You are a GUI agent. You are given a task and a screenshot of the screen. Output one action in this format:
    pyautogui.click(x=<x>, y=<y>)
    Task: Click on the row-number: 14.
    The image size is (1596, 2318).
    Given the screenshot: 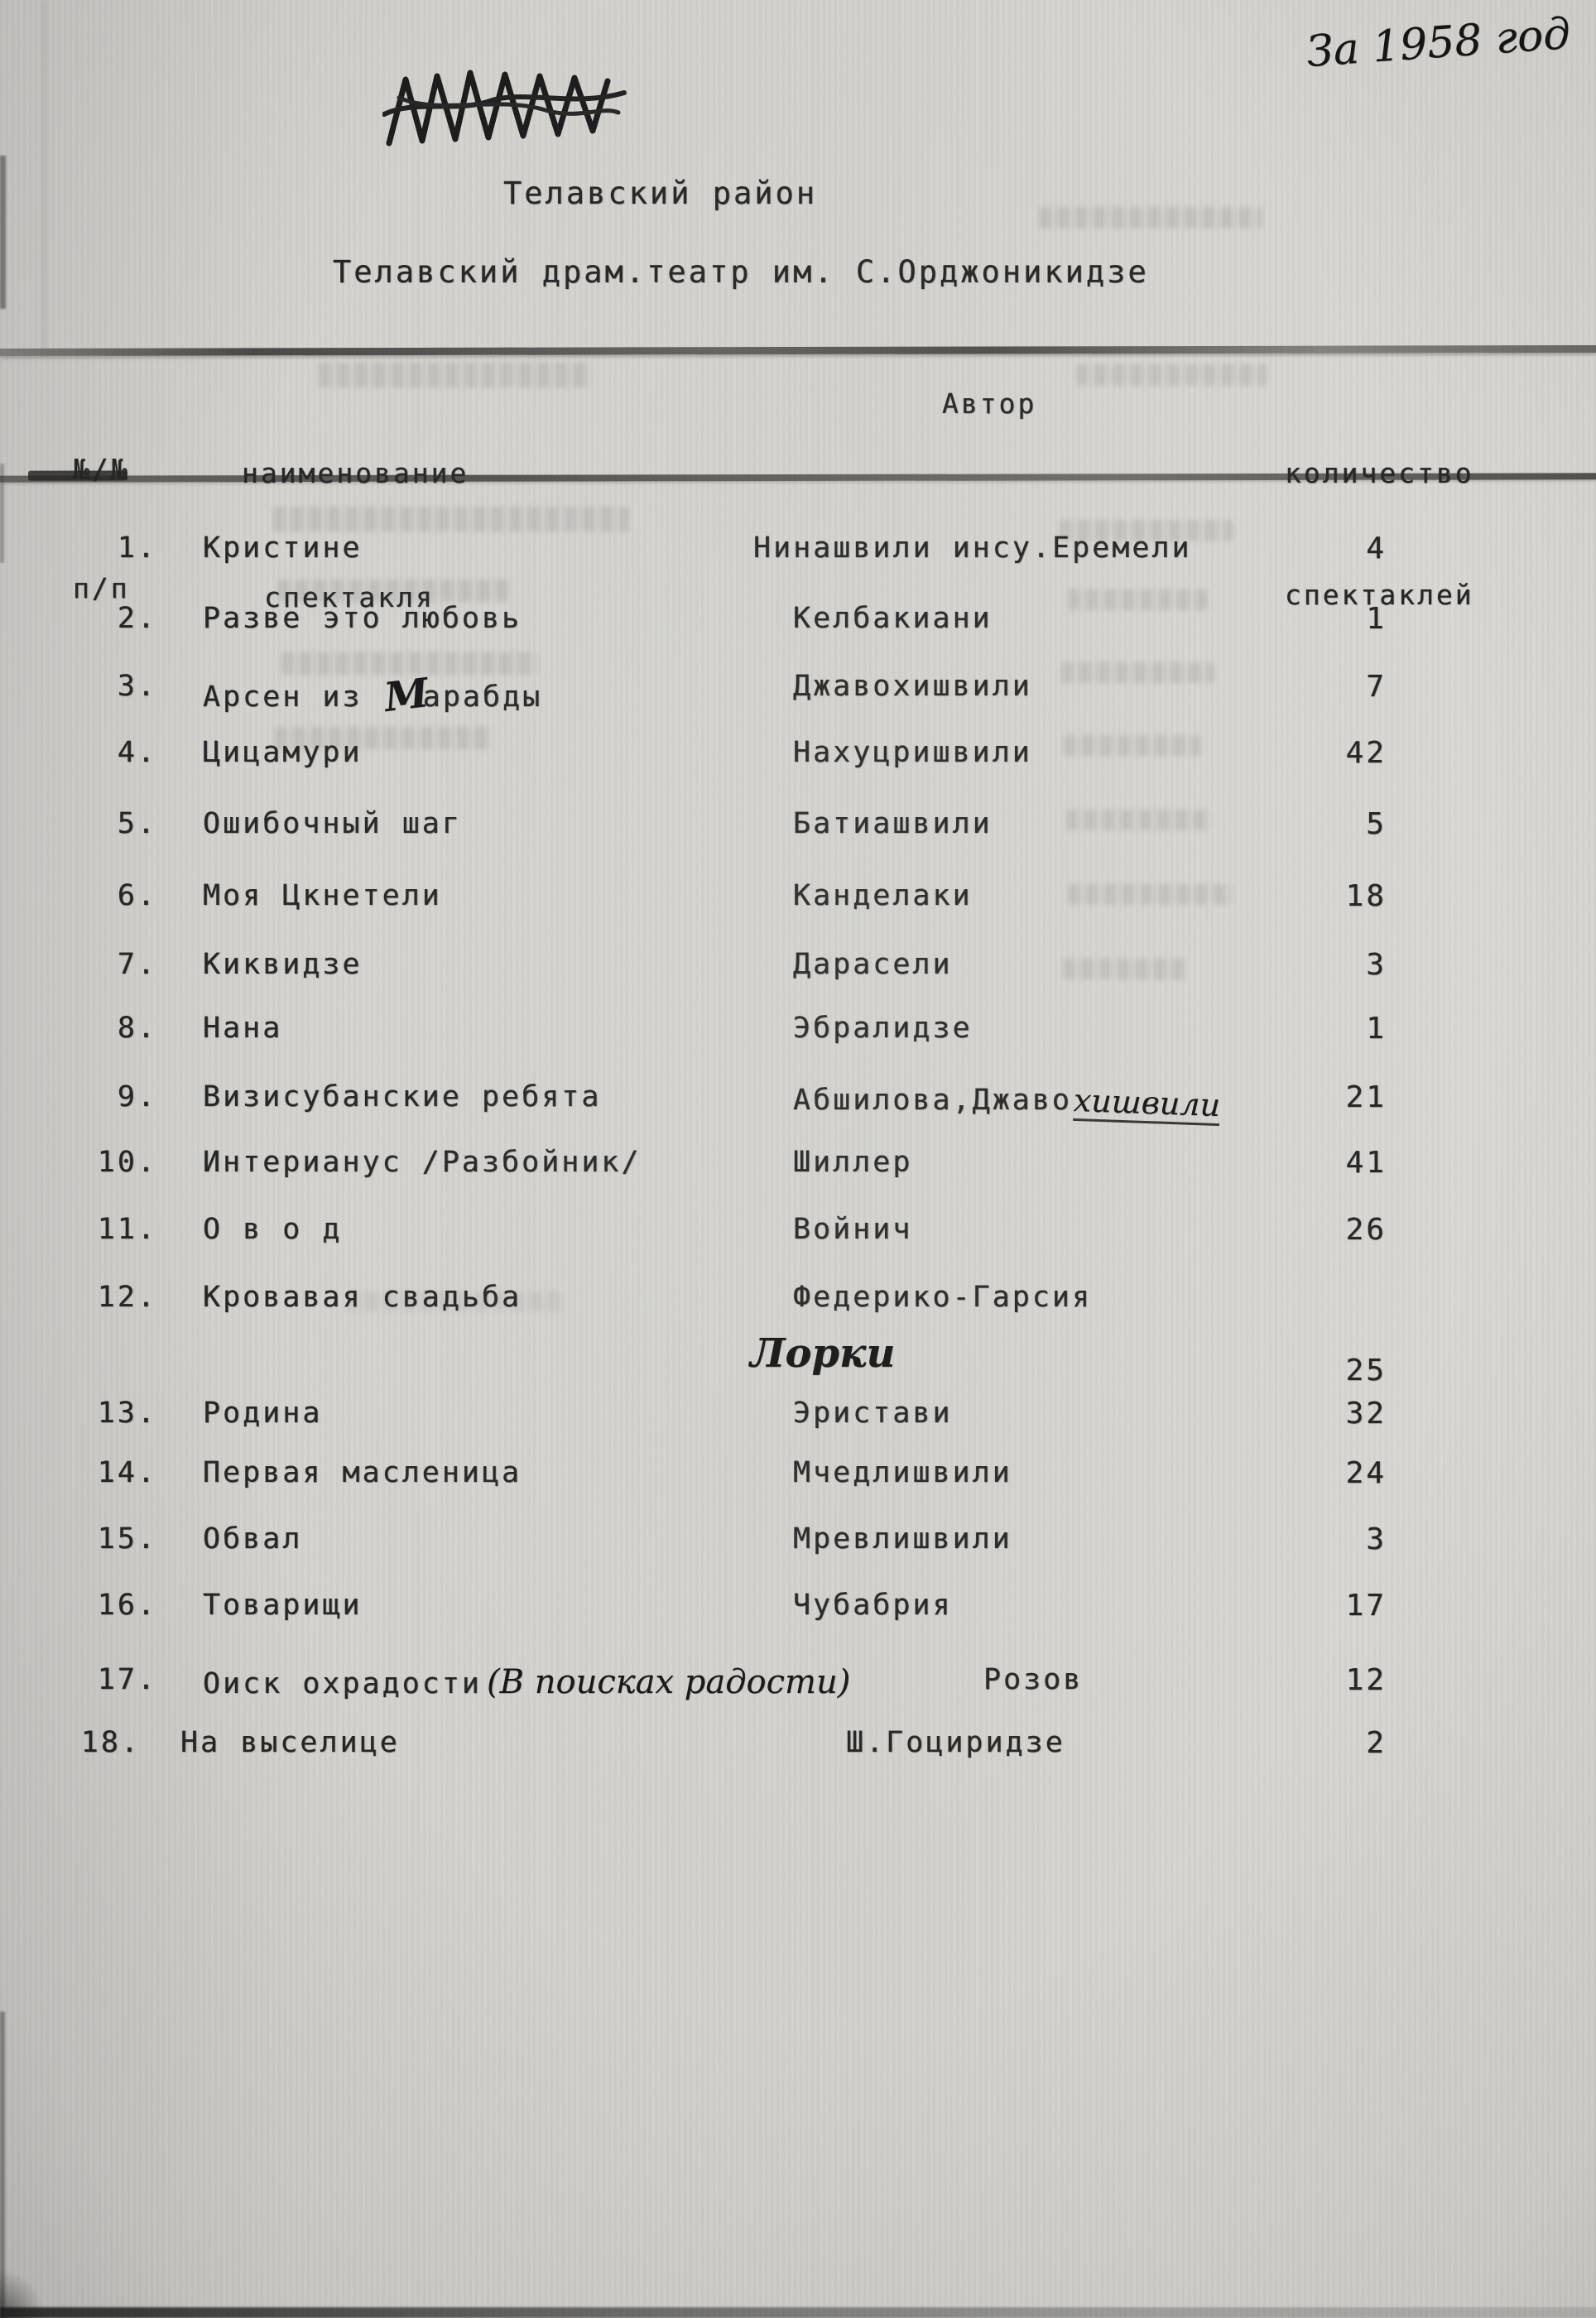 What is the action you would take?
    pyautogui.click(x=127, y=1472)
    